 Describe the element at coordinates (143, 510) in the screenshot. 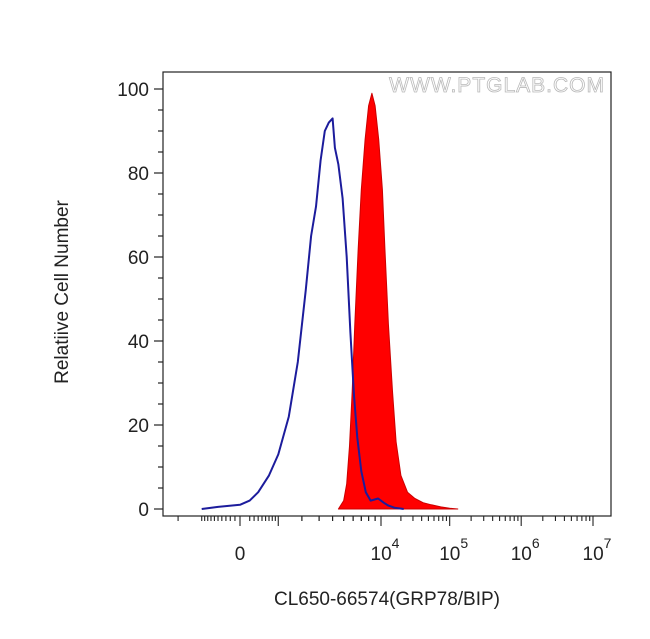

I see `y-tick-label: 0` at that location.